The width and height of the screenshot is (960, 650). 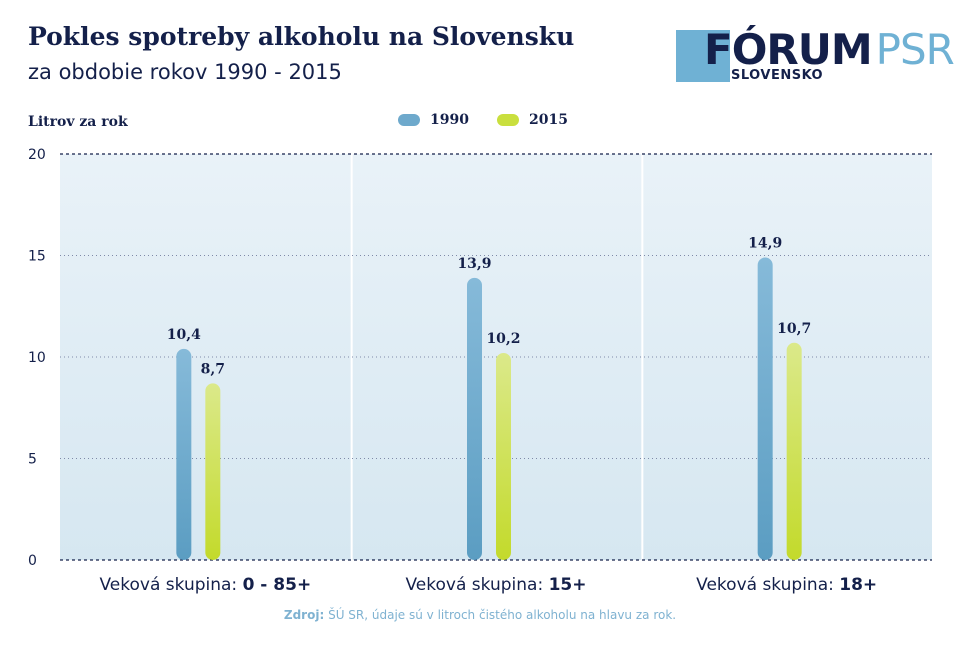 I want to click on data-label: 10,4, so click(x=184, y=335).